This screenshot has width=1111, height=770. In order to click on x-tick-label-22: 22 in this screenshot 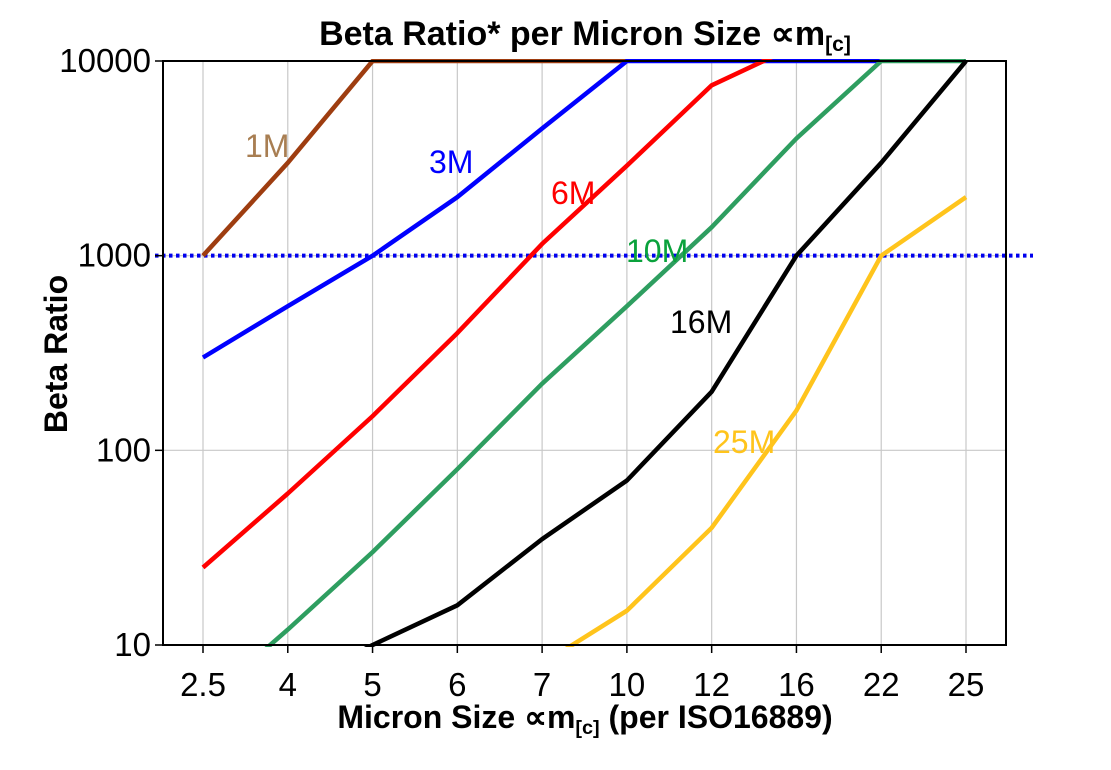, I will do `click(881, 684)`.